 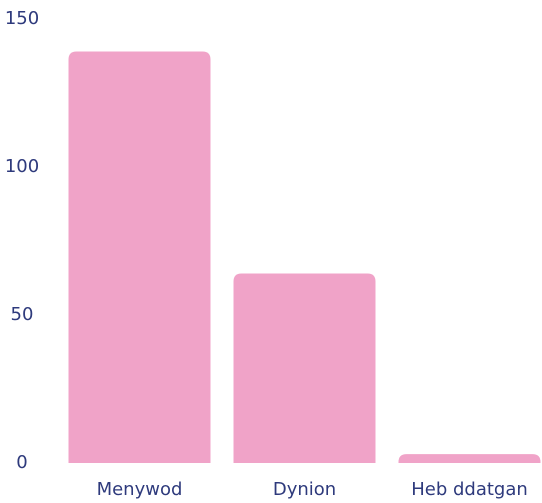 I want to click on x-tick-label: Heb ddatgan, so click(x=469, y=489).